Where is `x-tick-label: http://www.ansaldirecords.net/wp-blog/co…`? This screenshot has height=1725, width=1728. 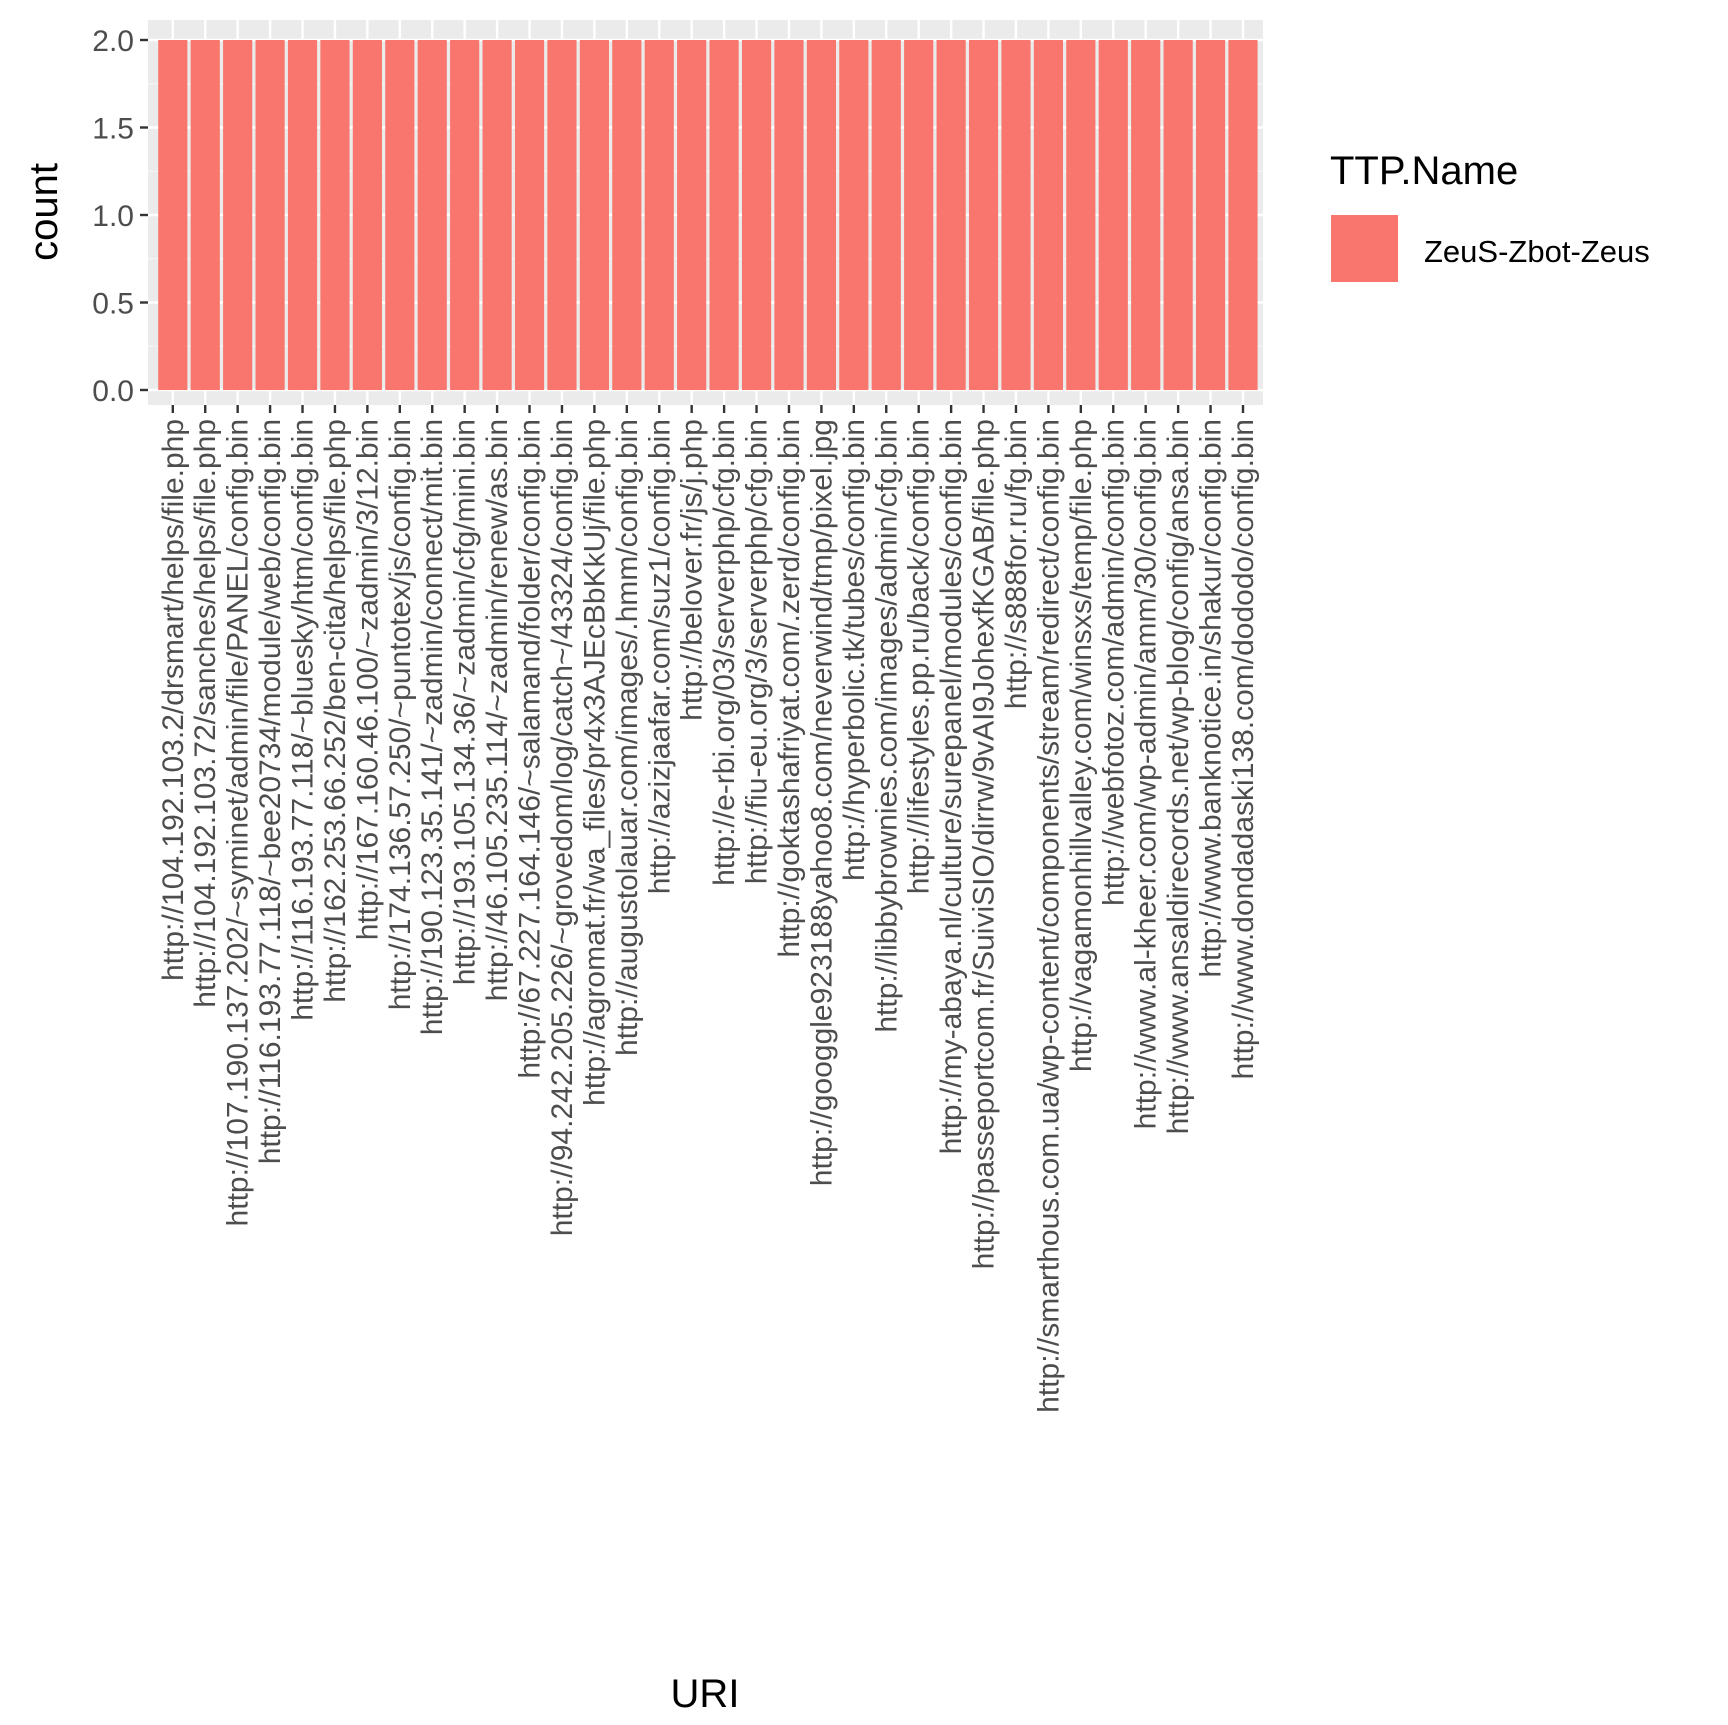 x-tick-label: http://www.ansaldirecords.net/wp-blog/co… is located at coordinates (1178, 776).